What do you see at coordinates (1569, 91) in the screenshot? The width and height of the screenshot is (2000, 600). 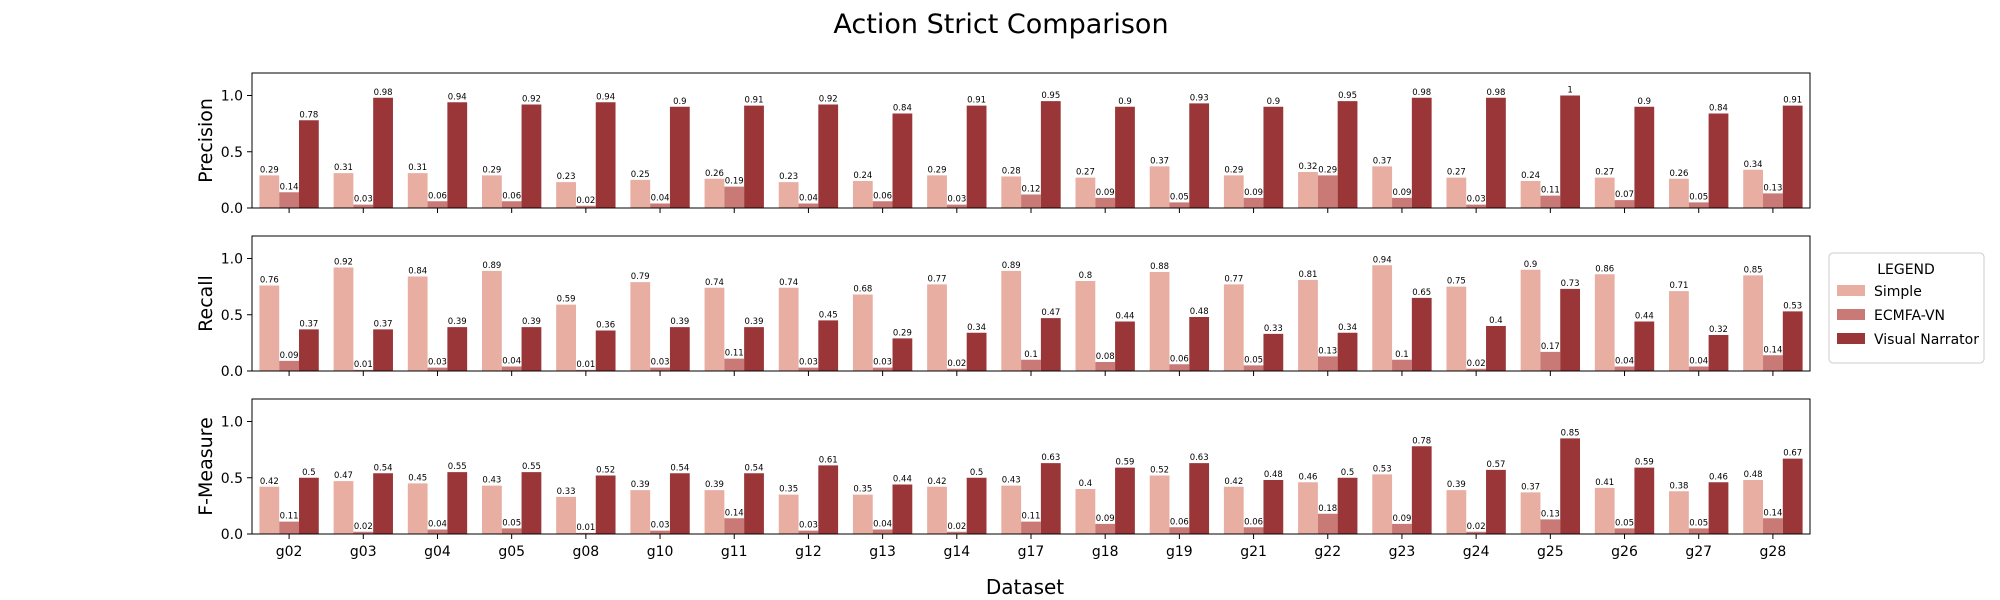 I see `bar-value-label: 1` at bounding box center [1569, 91].